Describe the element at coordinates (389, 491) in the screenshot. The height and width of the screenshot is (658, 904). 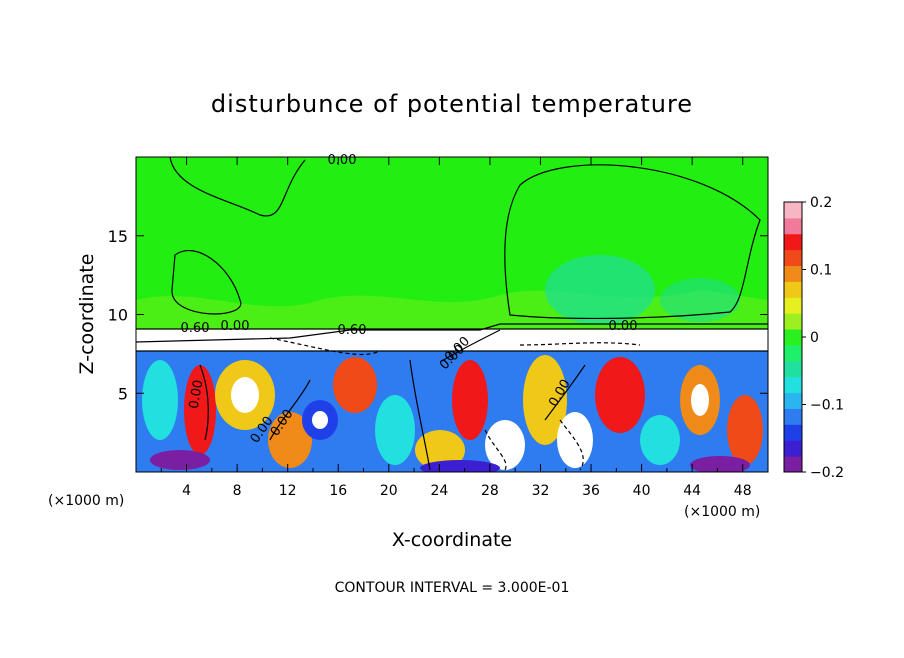
I see `x-tick-label: 20` at that location.